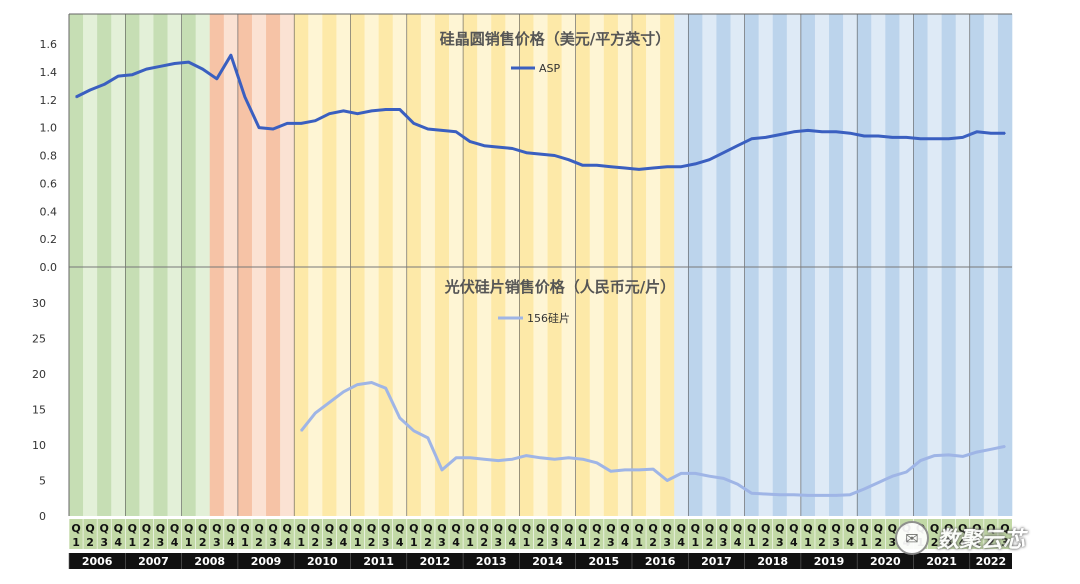 The image size is (1080, 584). What do you see at coordinates (941, 561) in the screenshot?
I see `year-label: 2021` at bounding box center [941, 561].